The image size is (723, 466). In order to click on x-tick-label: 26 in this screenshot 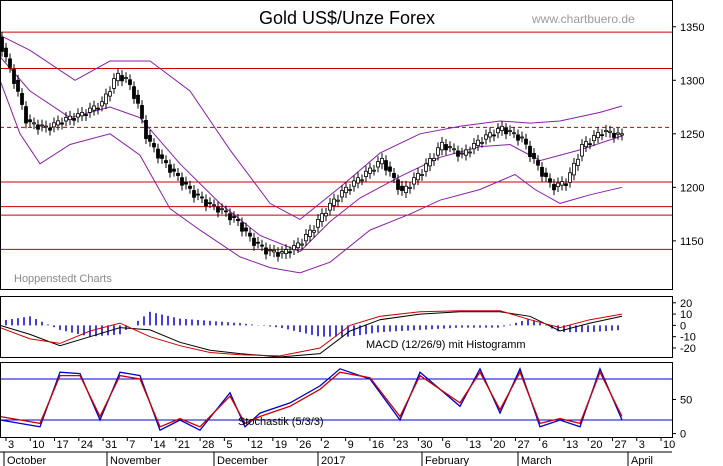, I will do `click(305, 445)`.